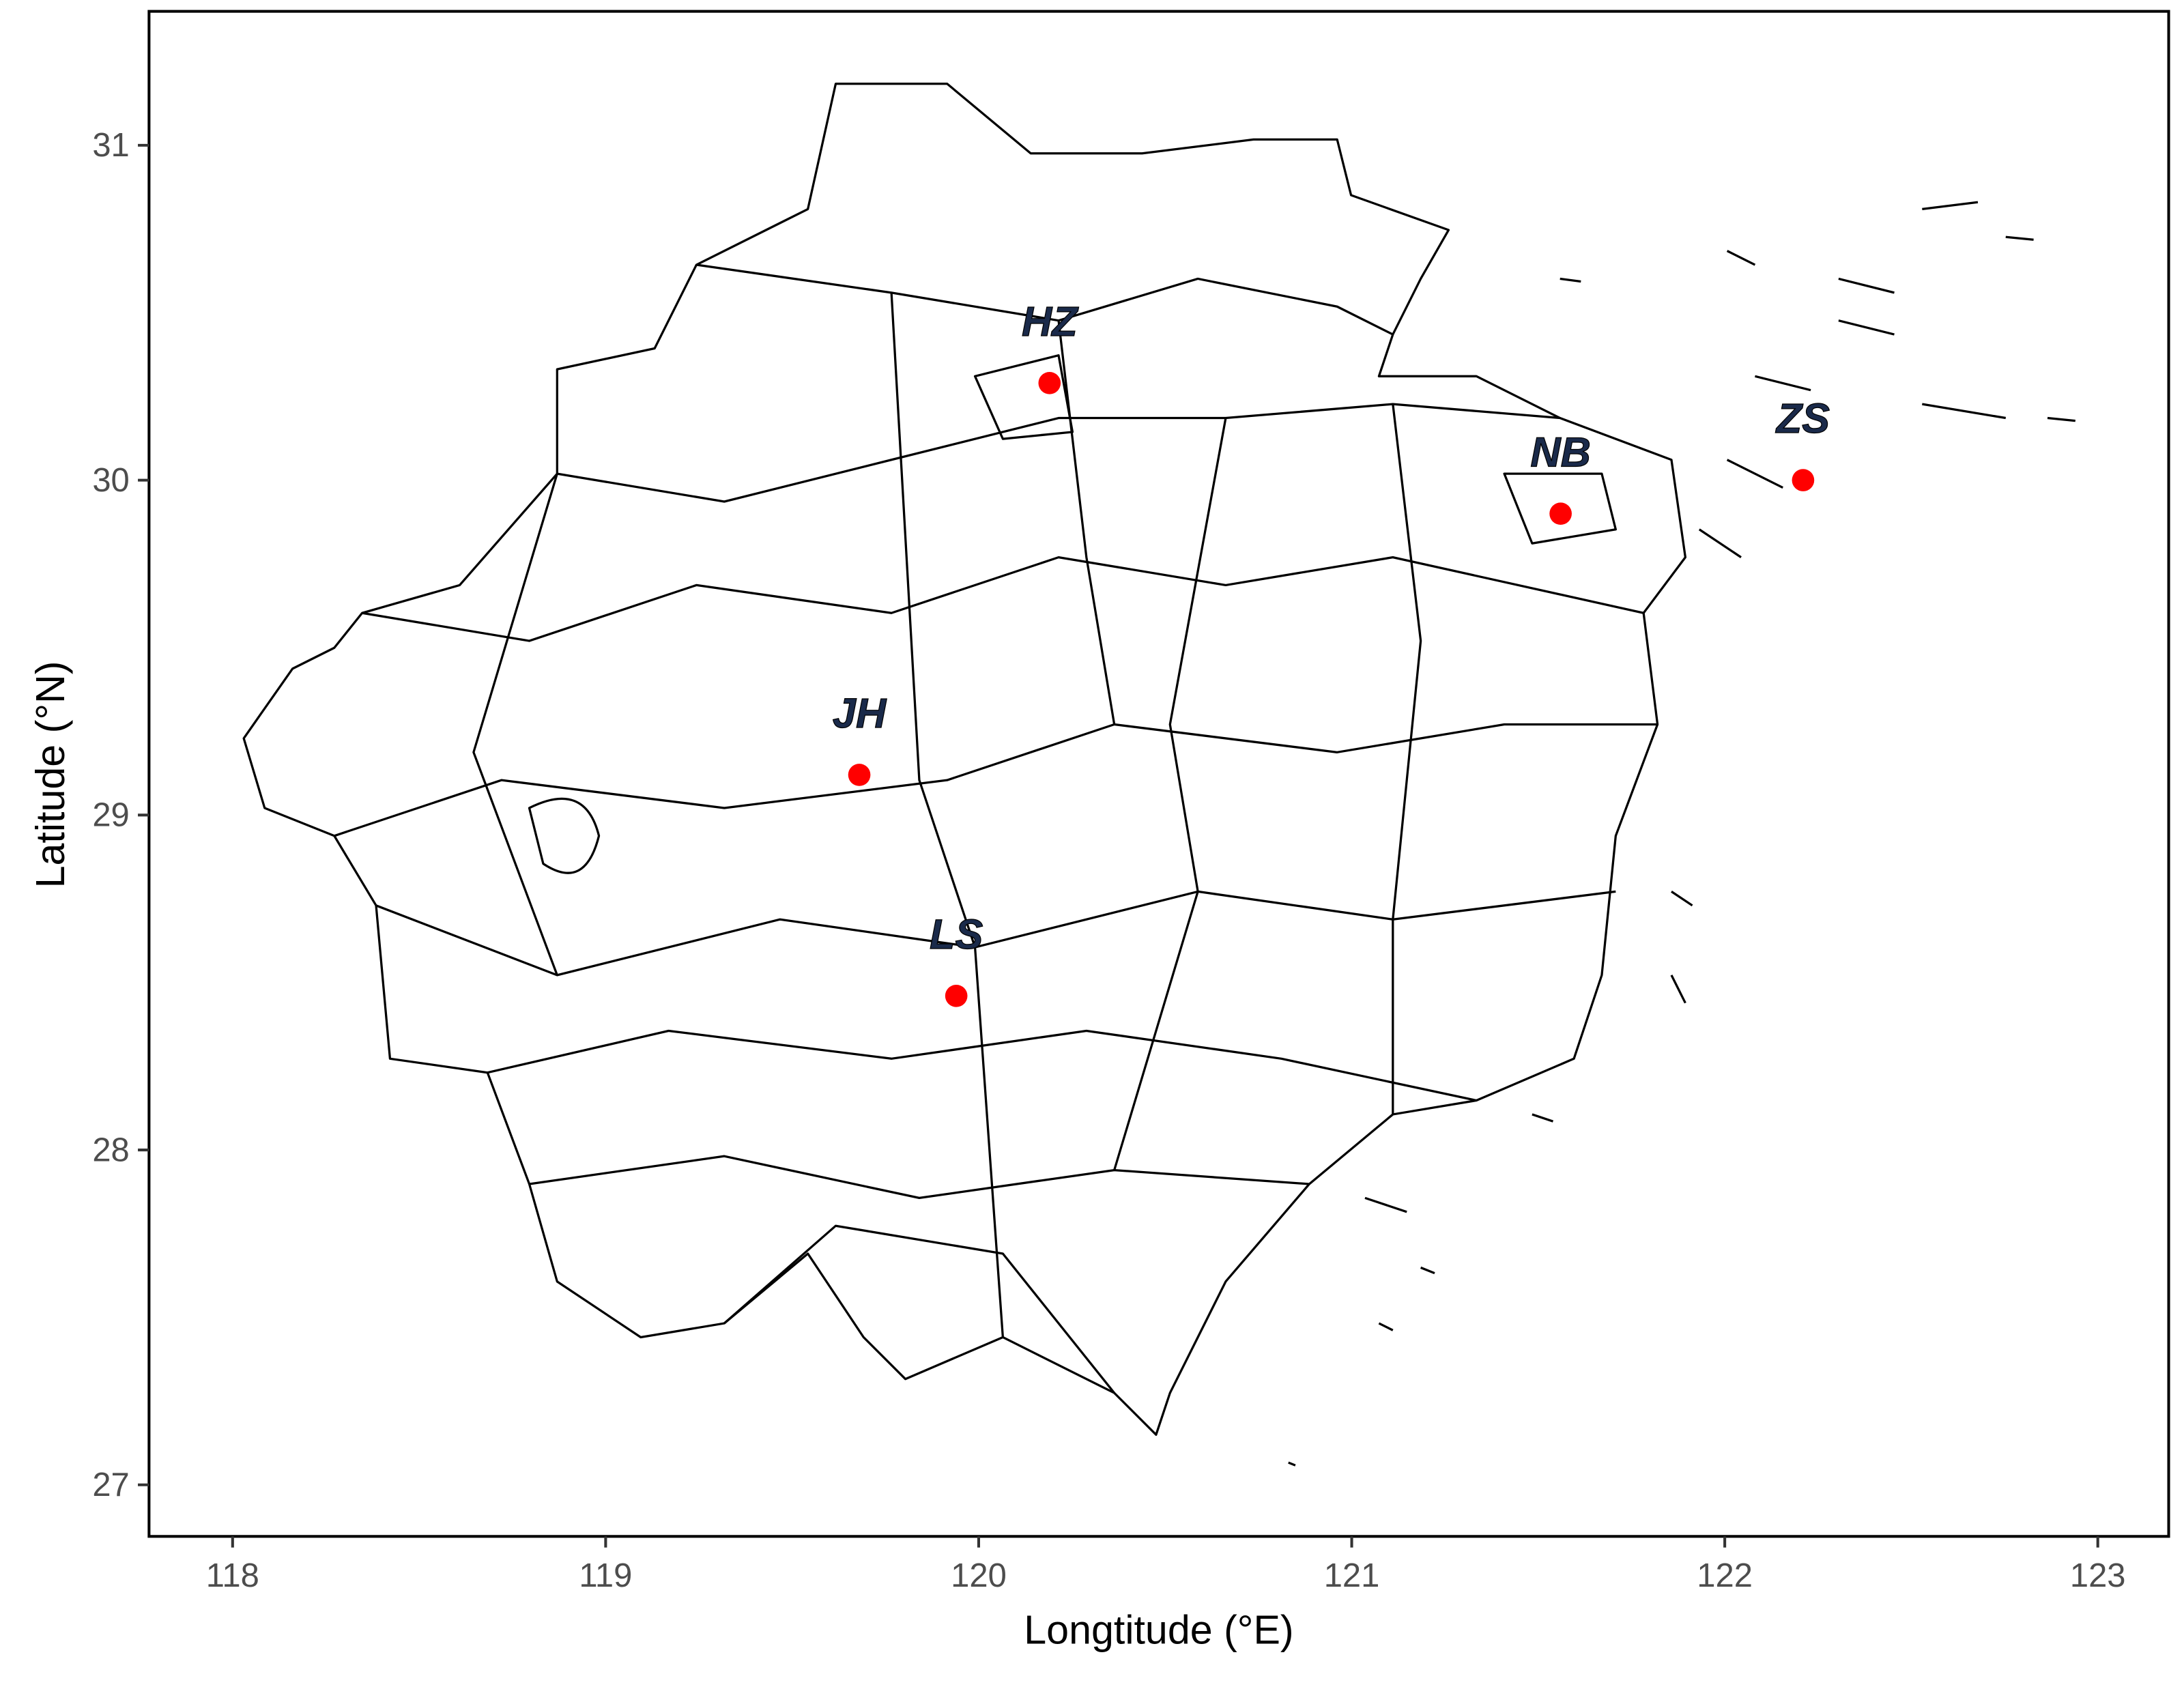 The height and width of the screenshot is (1687, 2184). Describe the element at coordinates (110, 1485) in the screenshot. I see `y-tick-label: 27` at that location.